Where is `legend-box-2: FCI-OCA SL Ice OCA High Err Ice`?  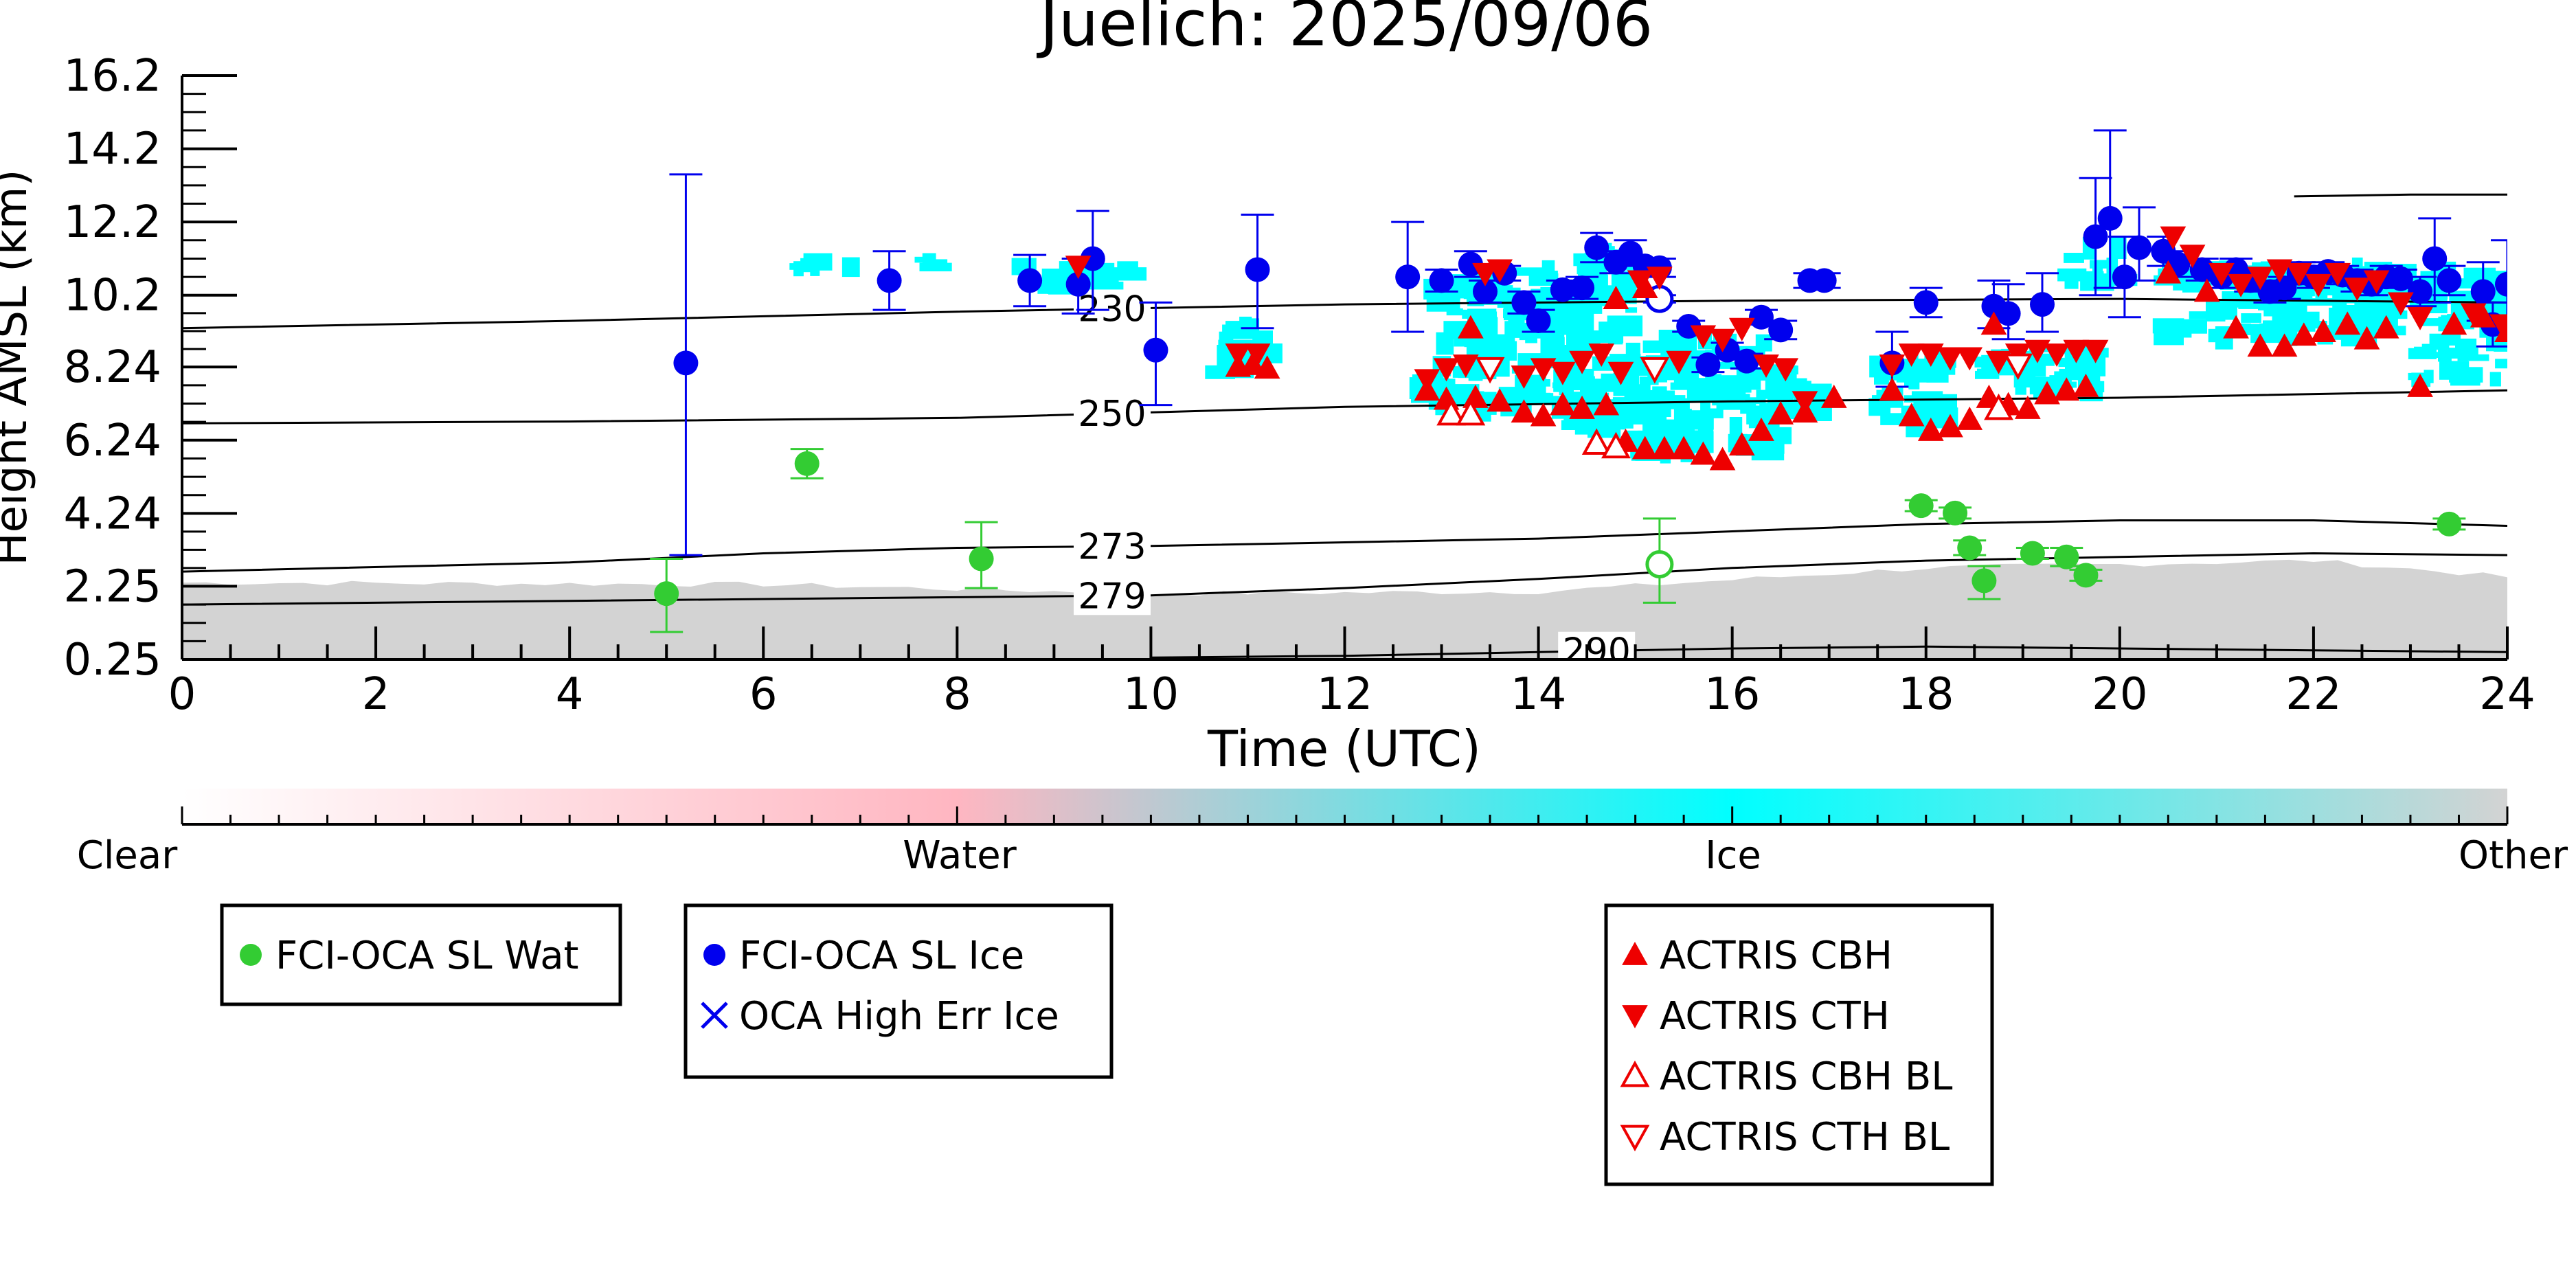 legend-box-2: FCI-OCA SL Ice OCA High Err Ice is located at coordinates (898, 991).